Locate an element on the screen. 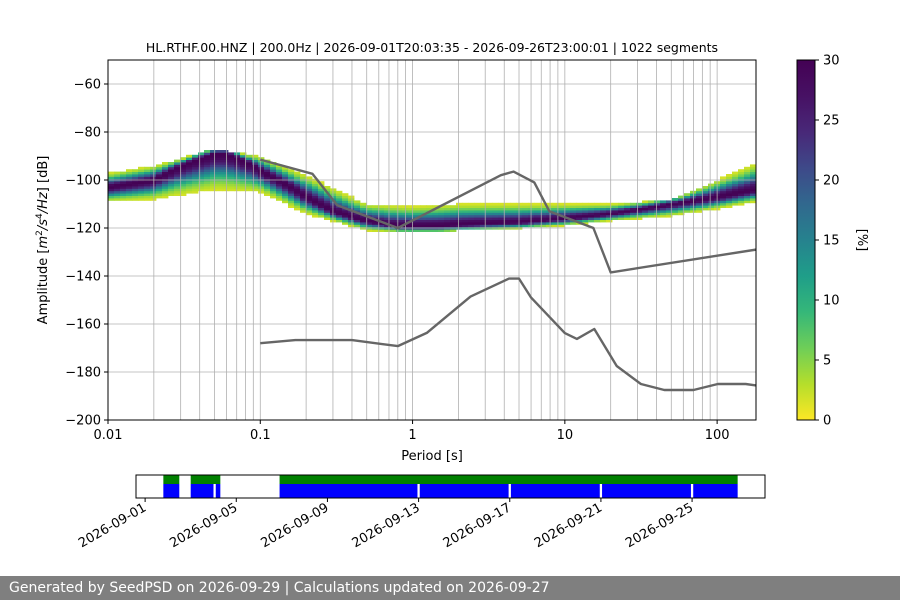  colorbar-tick-label: 0 is located at coordinates (827, 421).